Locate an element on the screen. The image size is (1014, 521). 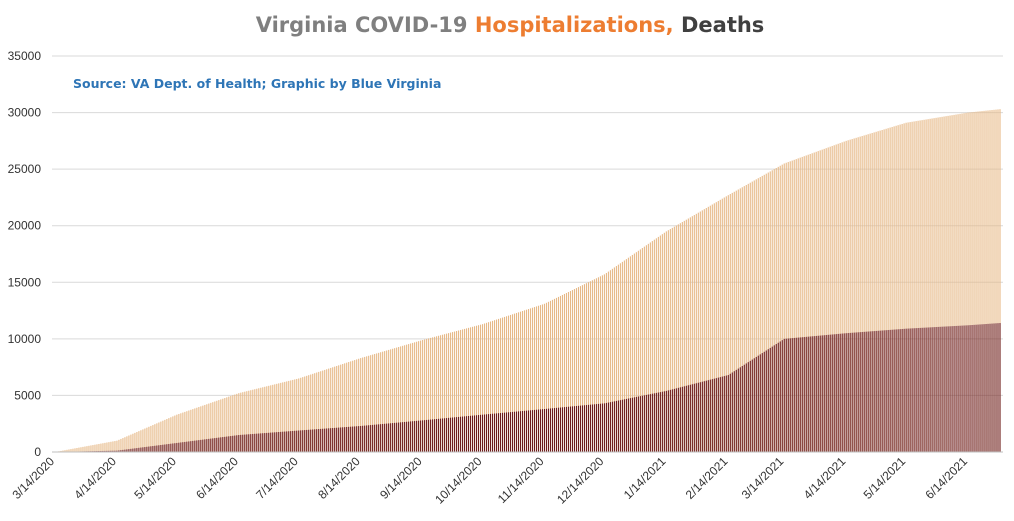
x-tick-label: 11/14/2020 is located at coordinates (521, 480).